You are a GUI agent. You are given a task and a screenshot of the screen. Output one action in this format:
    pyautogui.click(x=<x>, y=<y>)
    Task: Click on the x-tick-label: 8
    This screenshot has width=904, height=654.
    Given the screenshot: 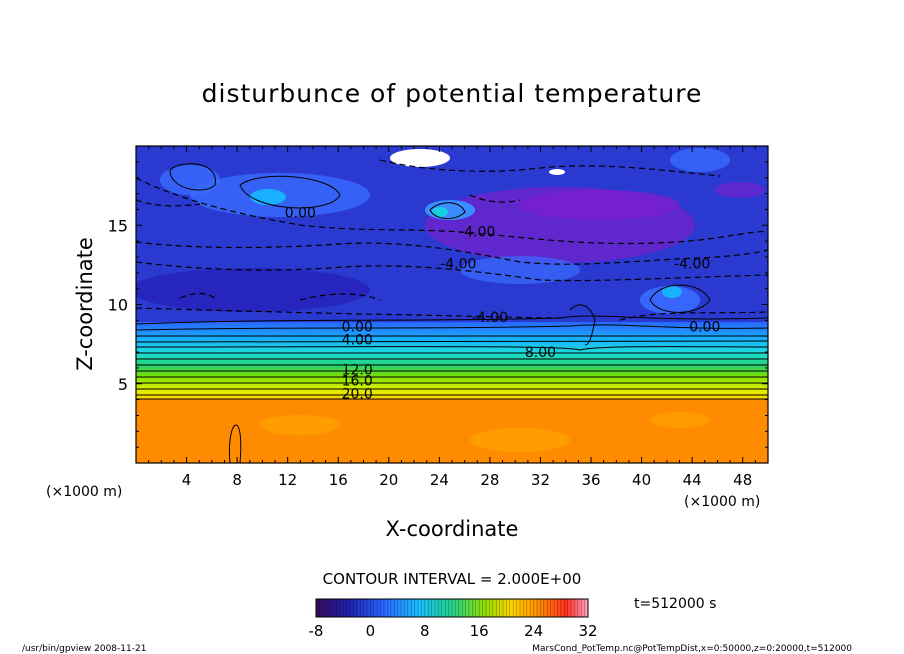 What is the action you would take?
    pyautogui.click(x=237, y=480)
    